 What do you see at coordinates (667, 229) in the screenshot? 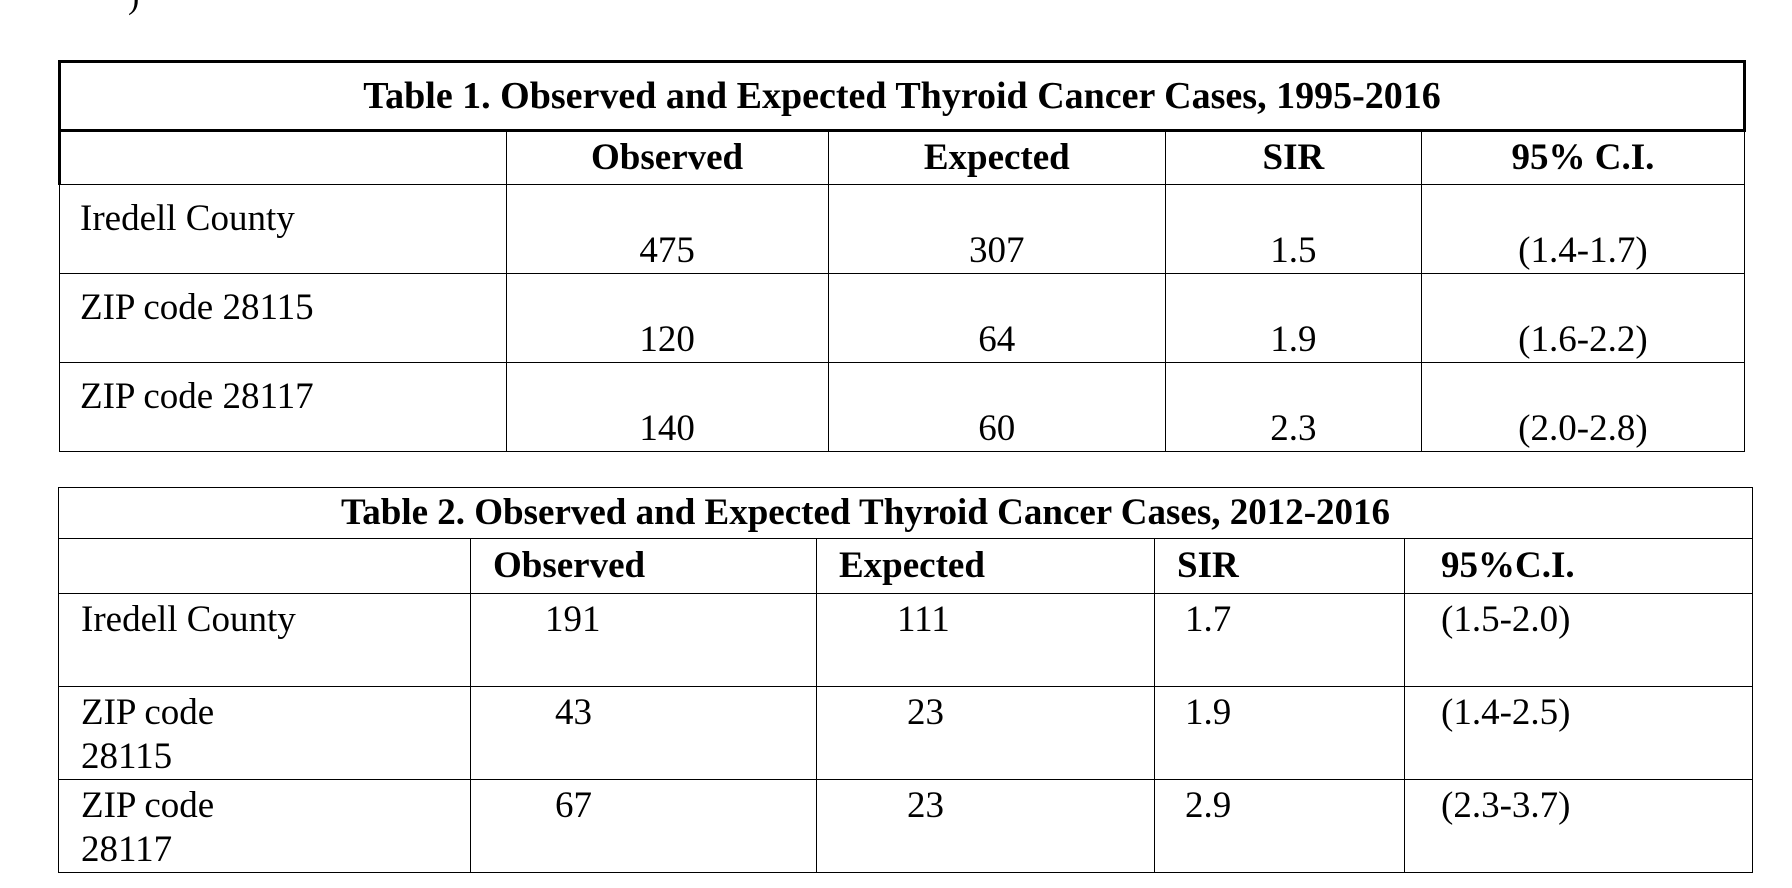
I see `observed-cell: 475` at bounding box center [667, 229].